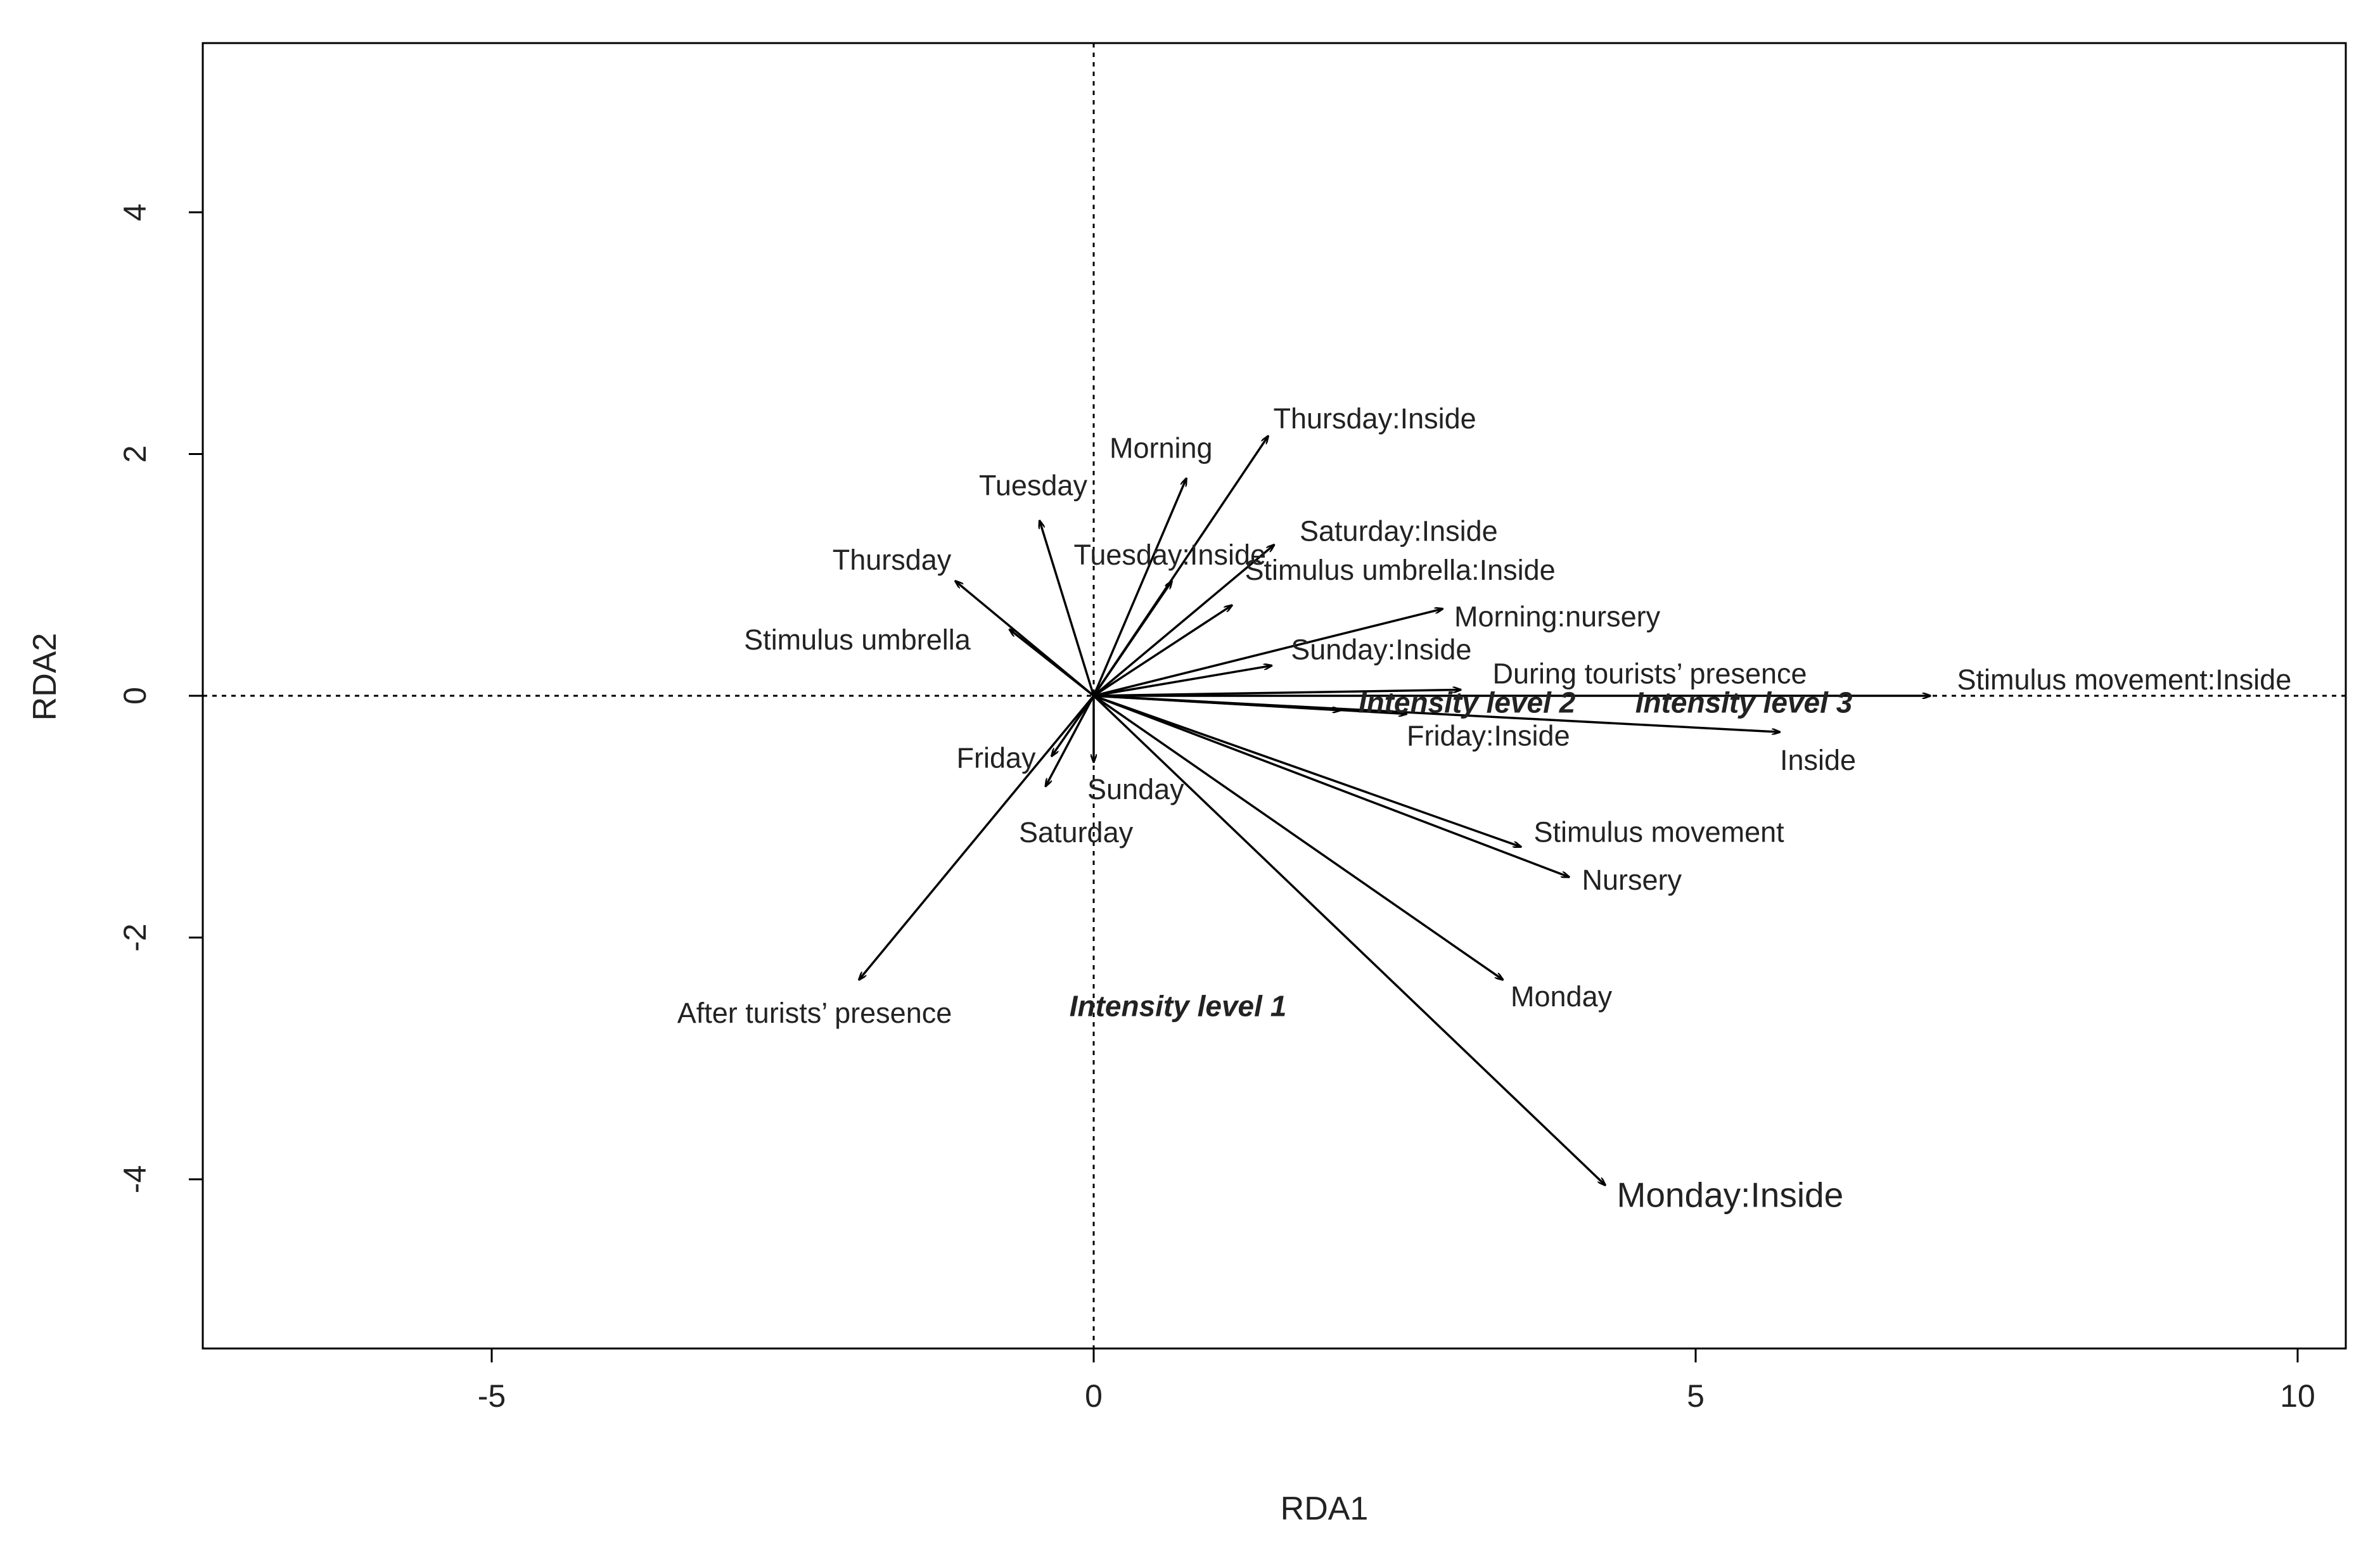 The image size is (2380, 1550). I want to click on y-tick-label: 2, so click(135, 454).